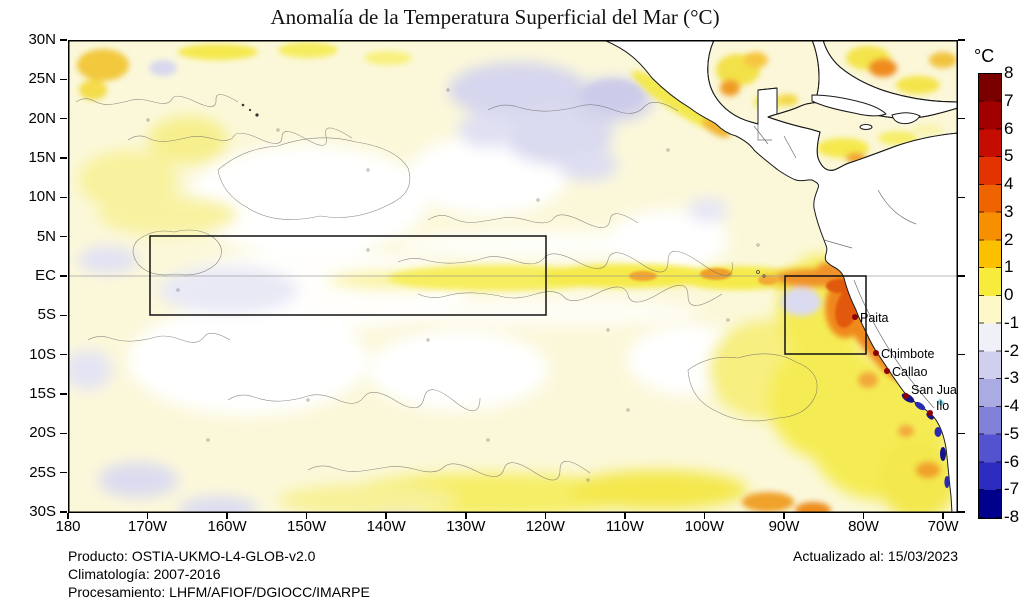 The image size is (1024, 614). I want to click on x-axis-label: 70W, so click(943, 526).